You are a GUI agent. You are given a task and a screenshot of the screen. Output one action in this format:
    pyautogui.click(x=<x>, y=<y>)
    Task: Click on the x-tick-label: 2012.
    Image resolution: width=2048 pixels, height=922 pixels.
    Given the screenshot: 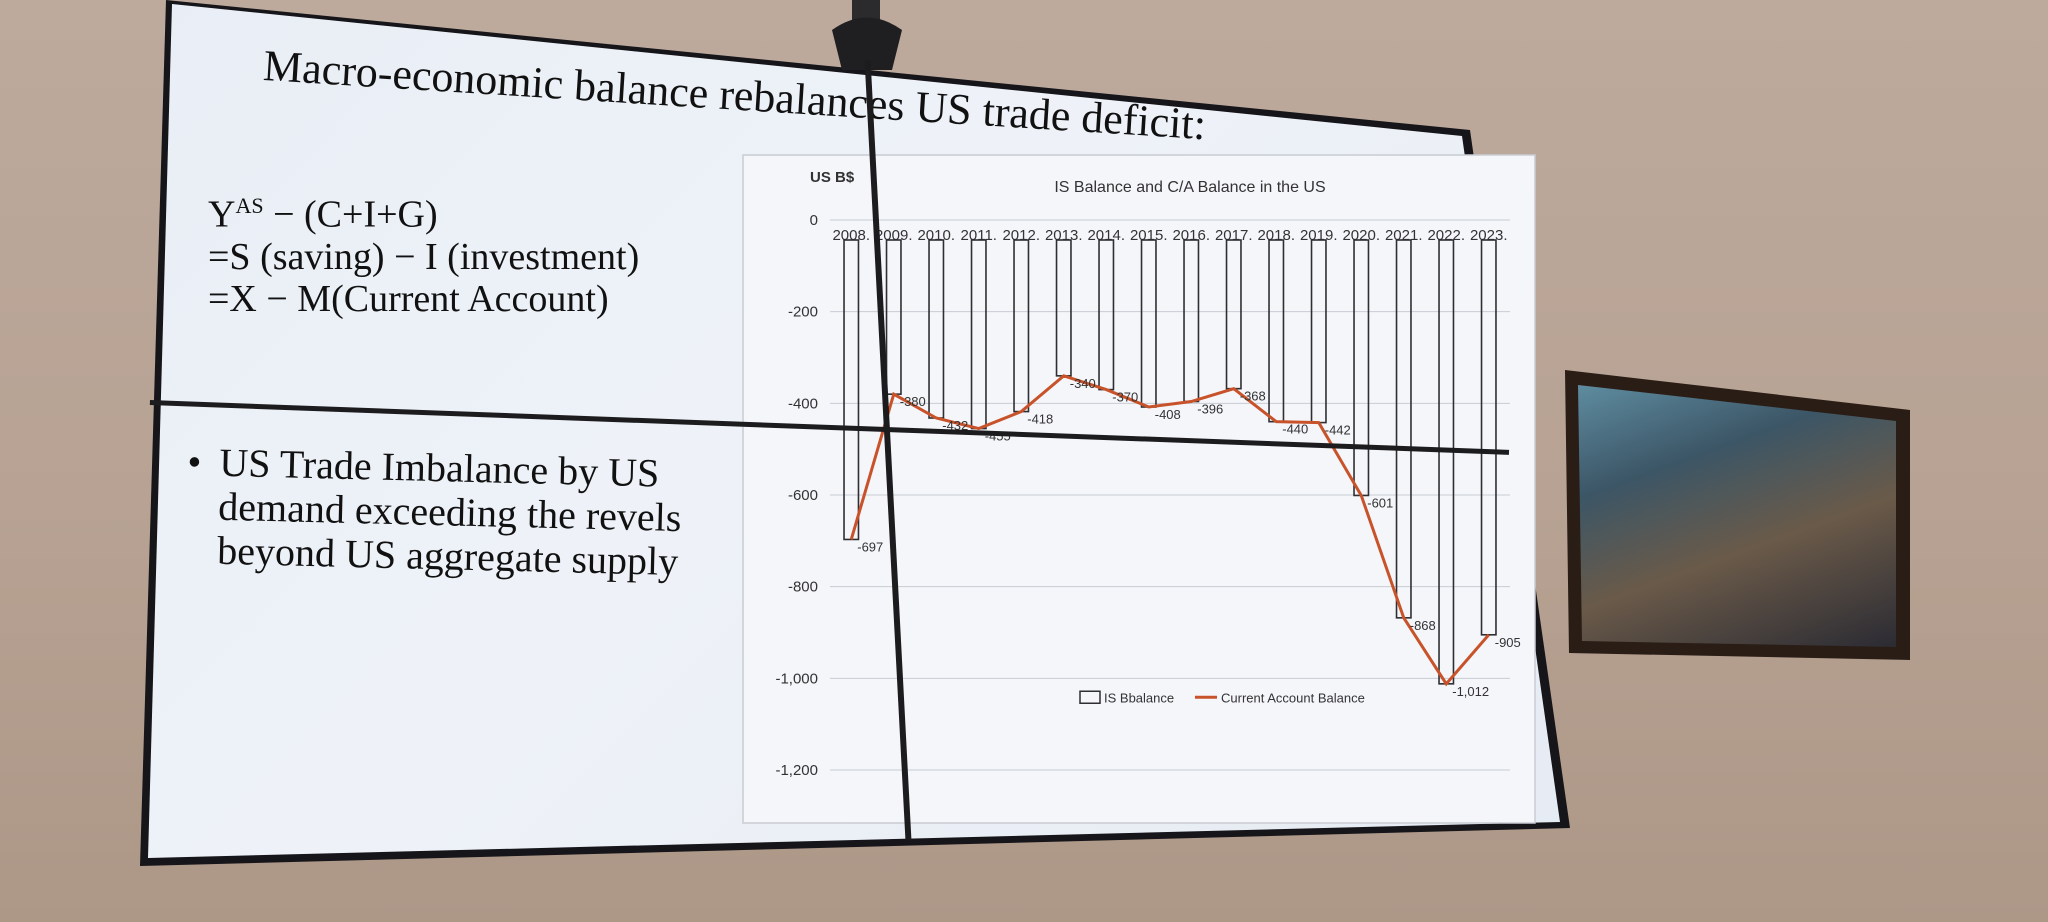 What is the action you would take?
    pyautogui.click(x=1021, y=235)
    